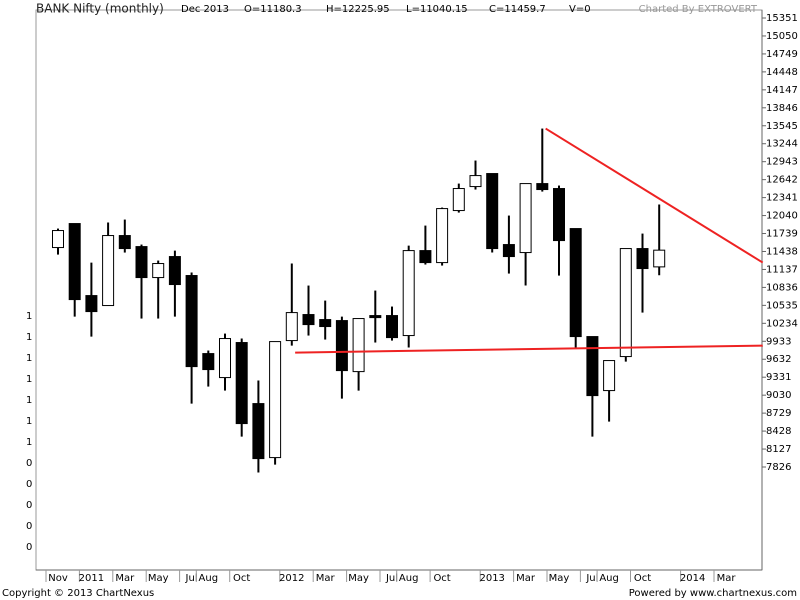 The width and height of the screenshot is (800, 600). Describe the element at coordinates (491, 578) in the screenshot. I see `x-tick-label: 2013` at that location.